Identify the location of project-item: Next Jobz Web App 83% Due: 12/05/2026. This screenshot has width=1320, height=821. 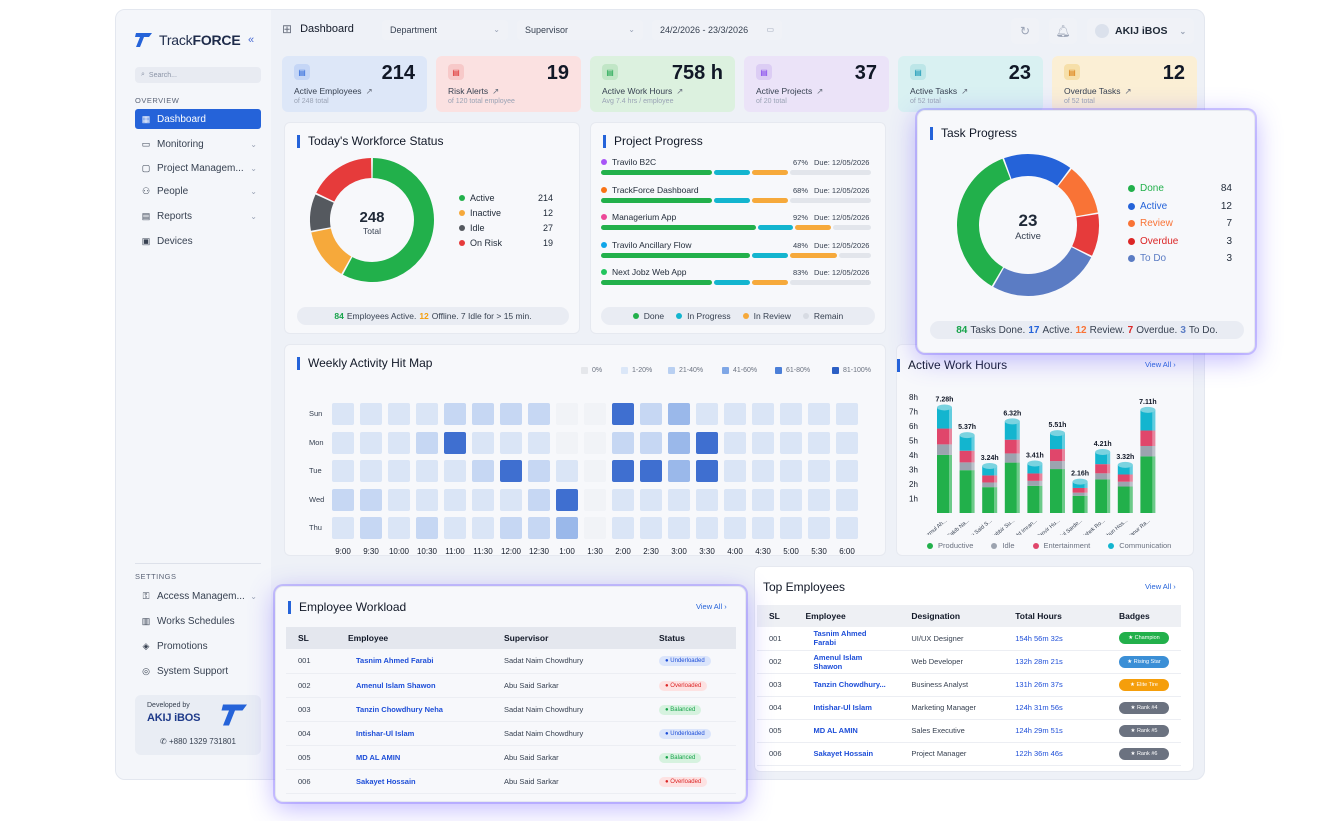
(736, 278).